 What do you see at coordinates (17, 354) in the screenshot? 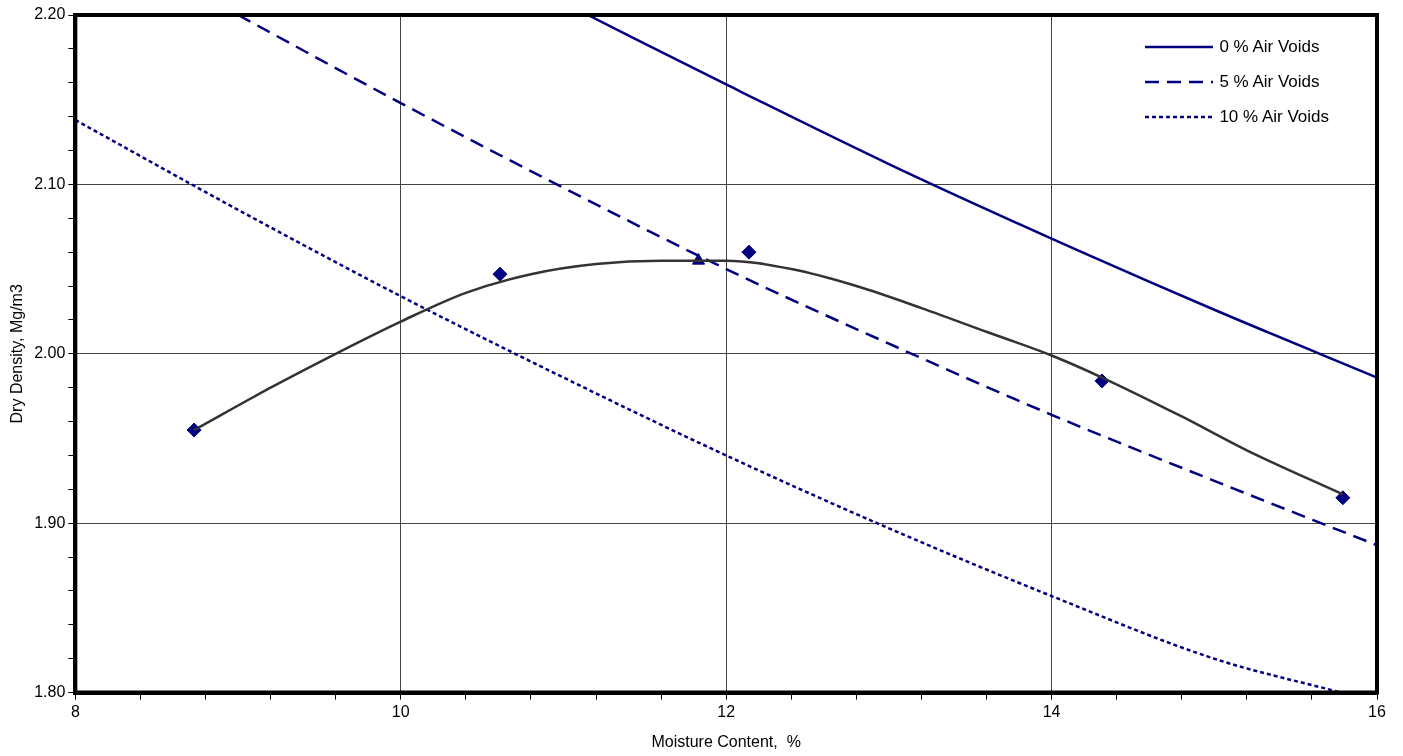
I see `y-axis-title: Dry Density, Mg/m3` at bounding box center [17, 354].